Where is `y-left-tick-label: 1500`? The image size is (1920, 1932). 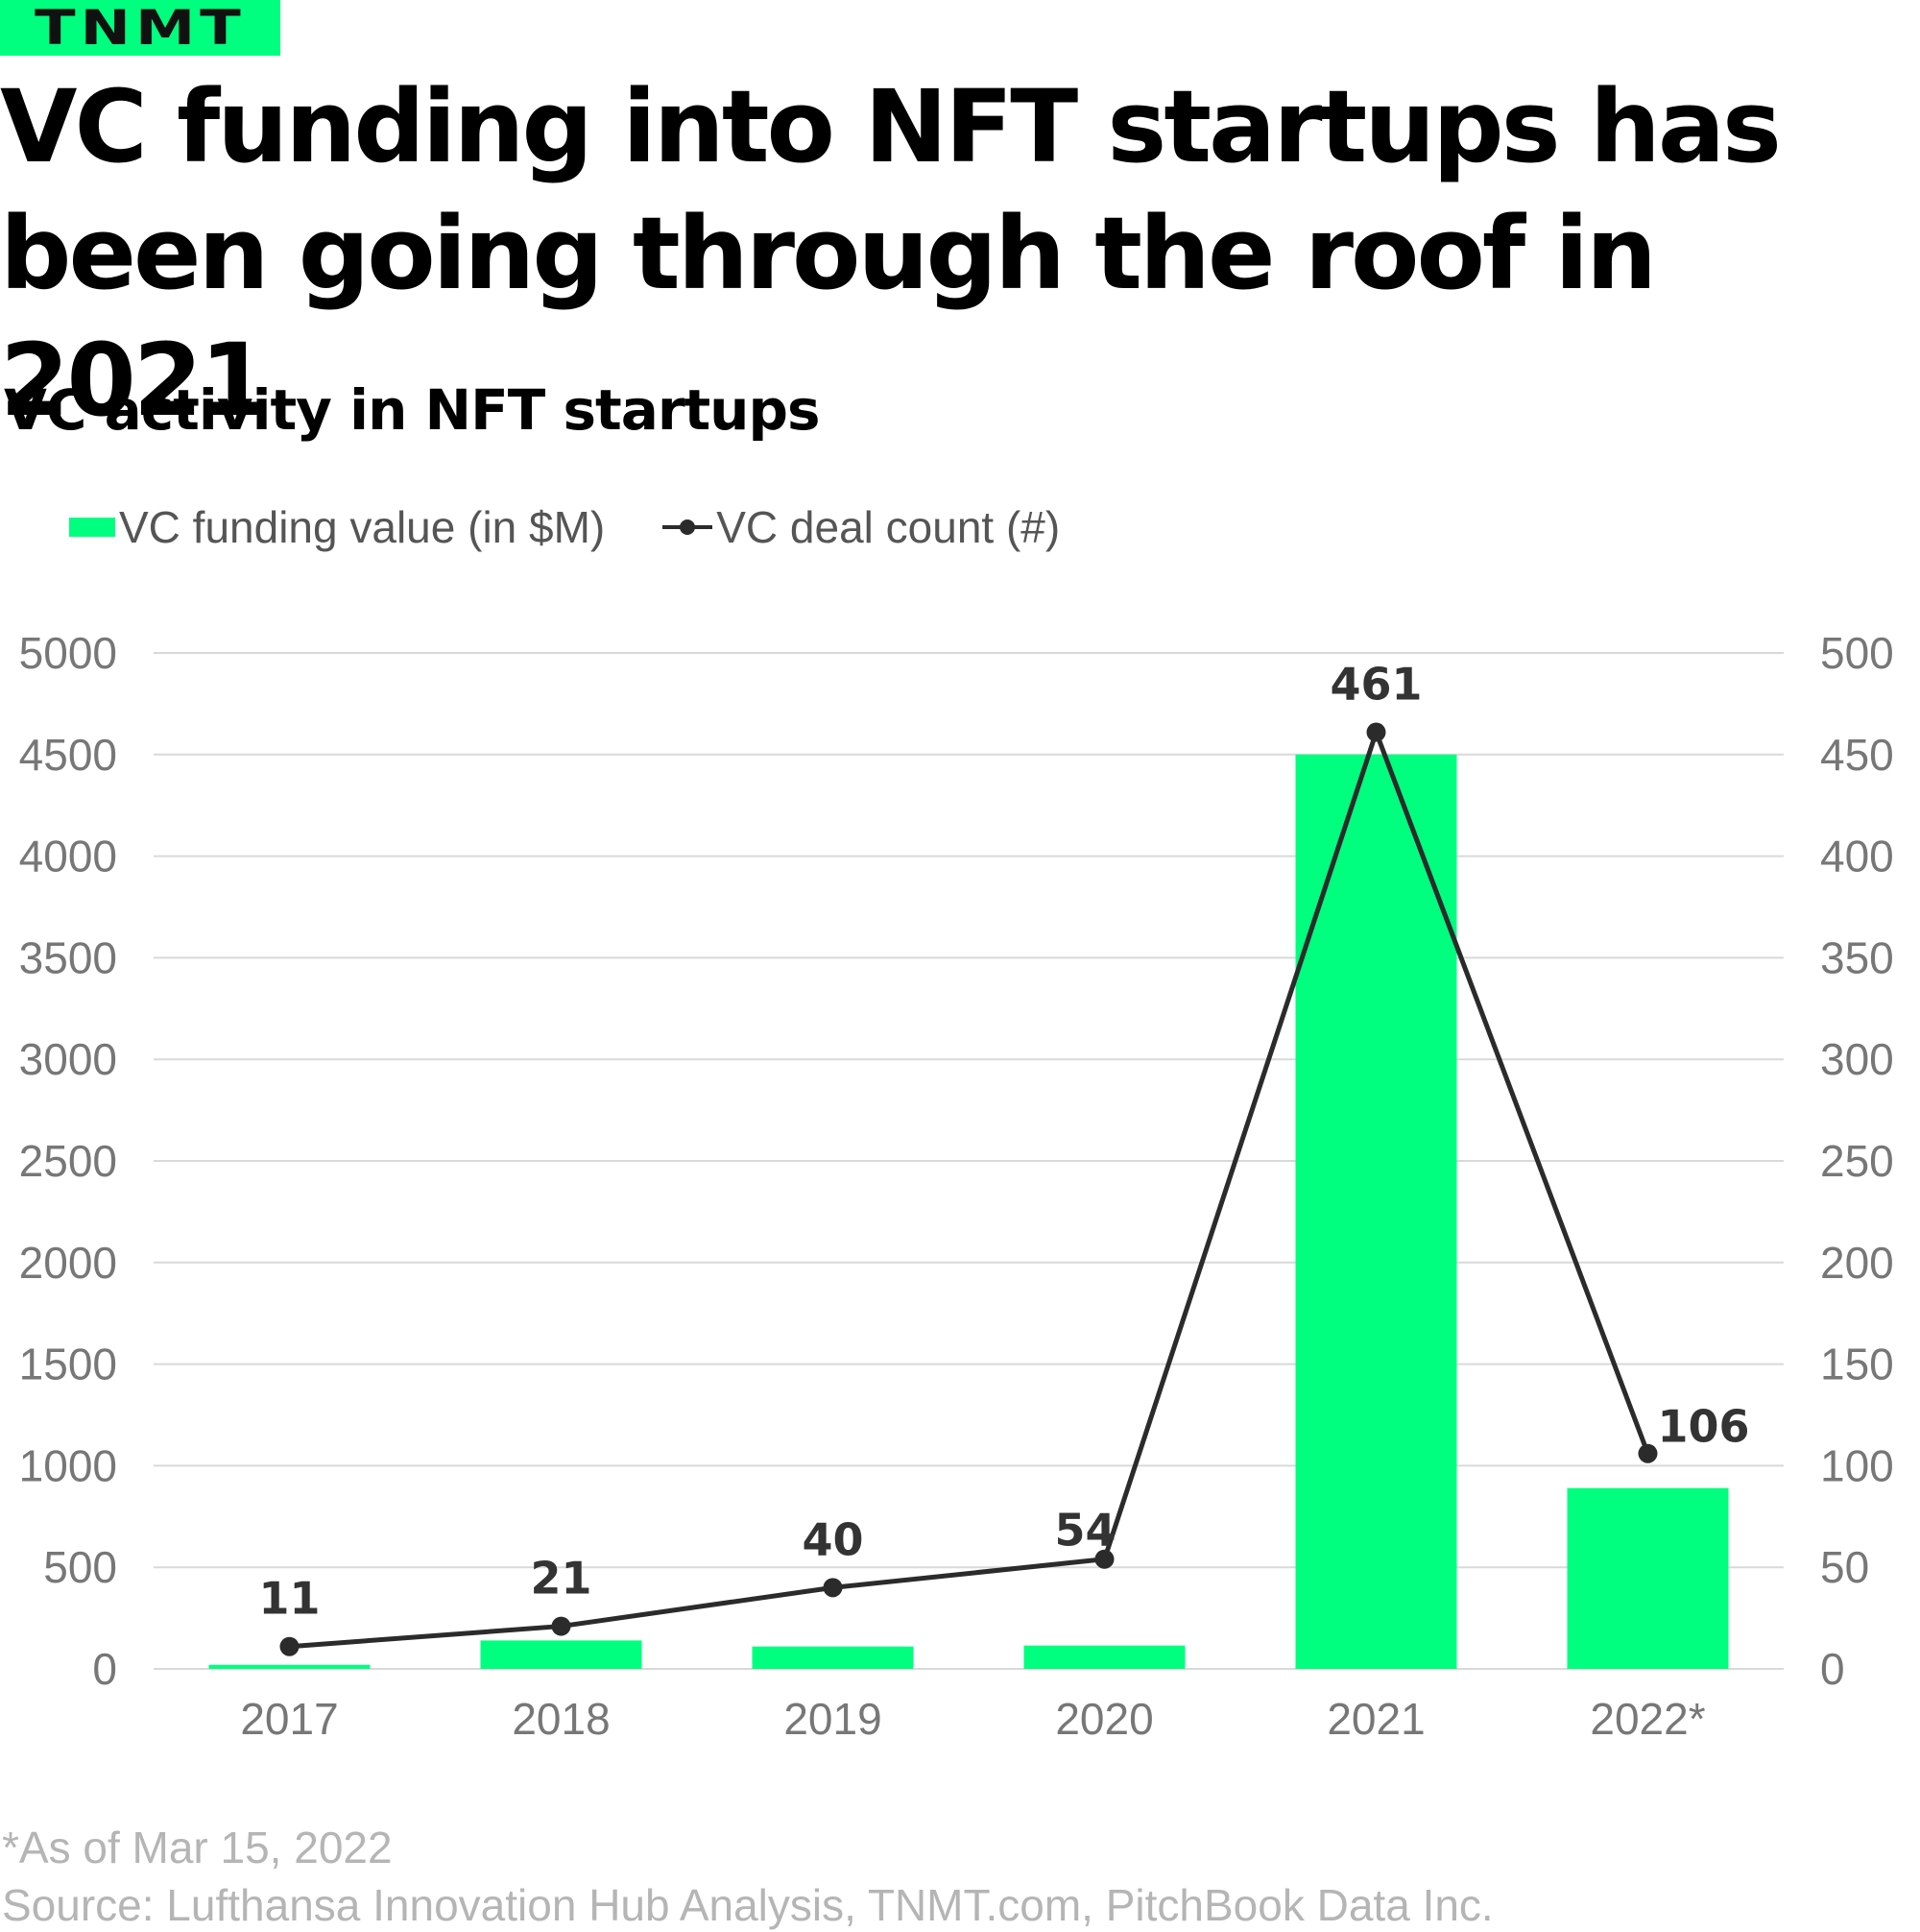
y-left-tick-label: 1500 is located at coordinates (68, 1364).